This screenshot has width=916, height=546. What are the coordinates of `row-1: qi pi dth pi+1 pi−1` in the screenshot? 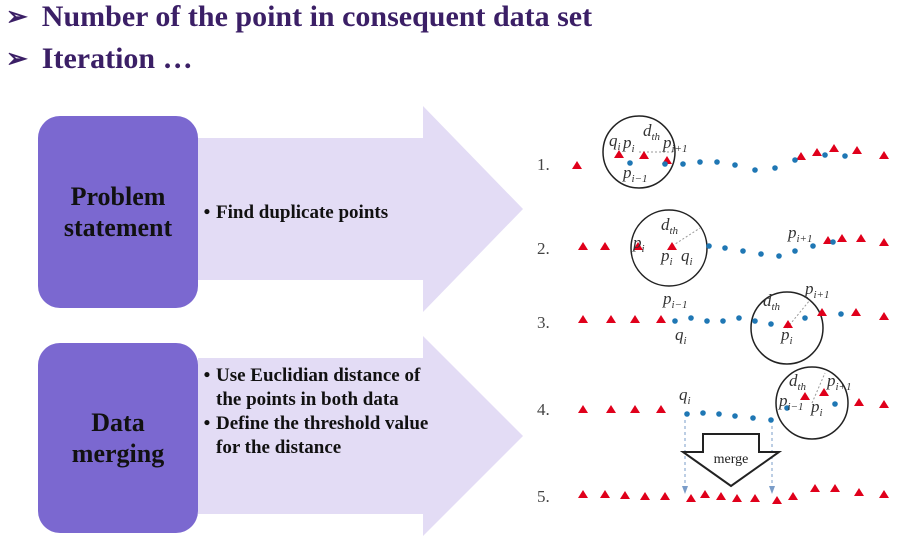 It's located at (730, 152).